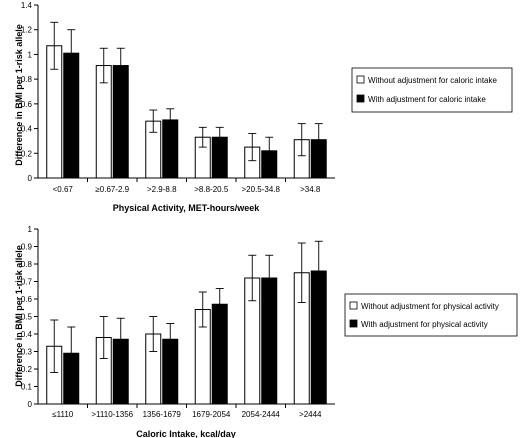  Describe the element at coordinates (27, 317) in the screenshot. I see `y-tick-label: 0.5` at that location.